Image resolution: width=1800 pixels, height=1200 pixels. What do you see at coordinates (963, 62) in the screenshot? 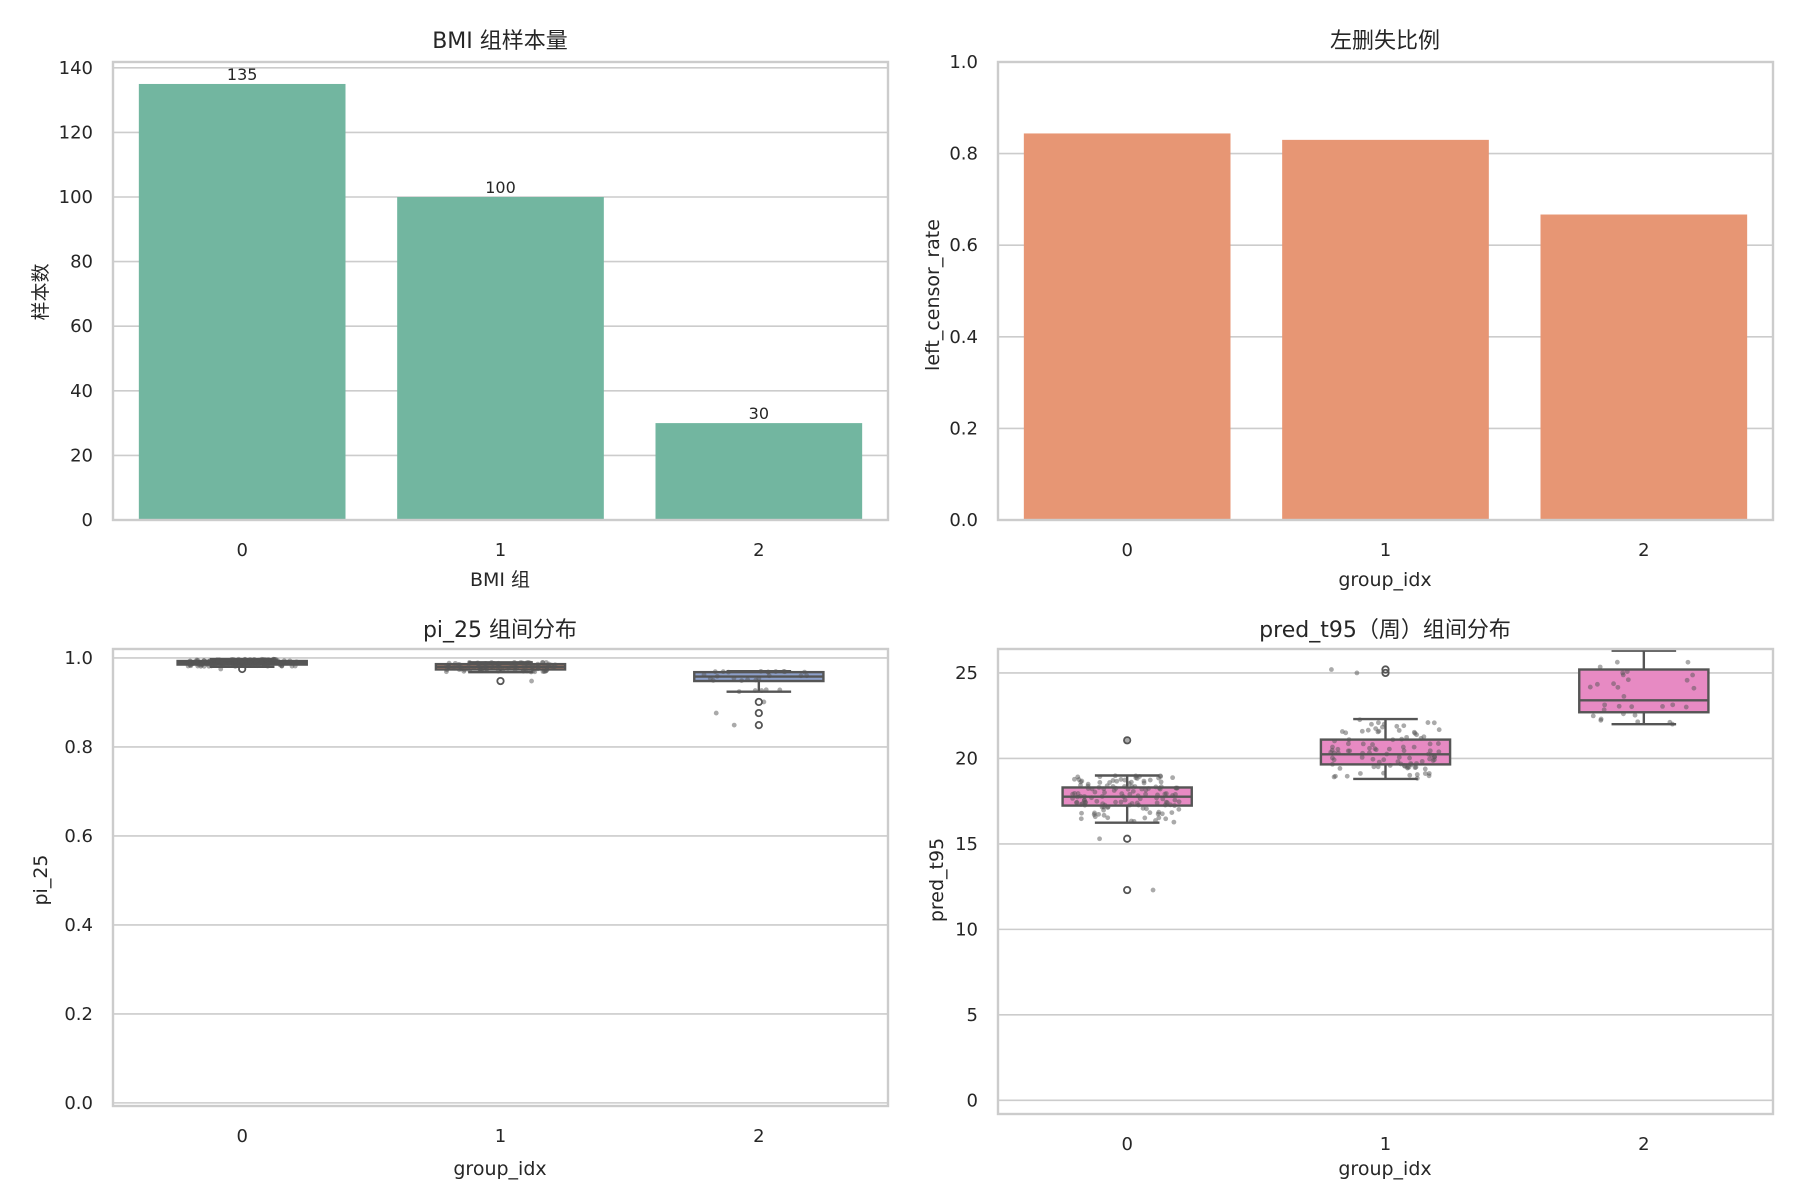
I see `y-tick-label: 1.0` at bounding box center [963, 62].